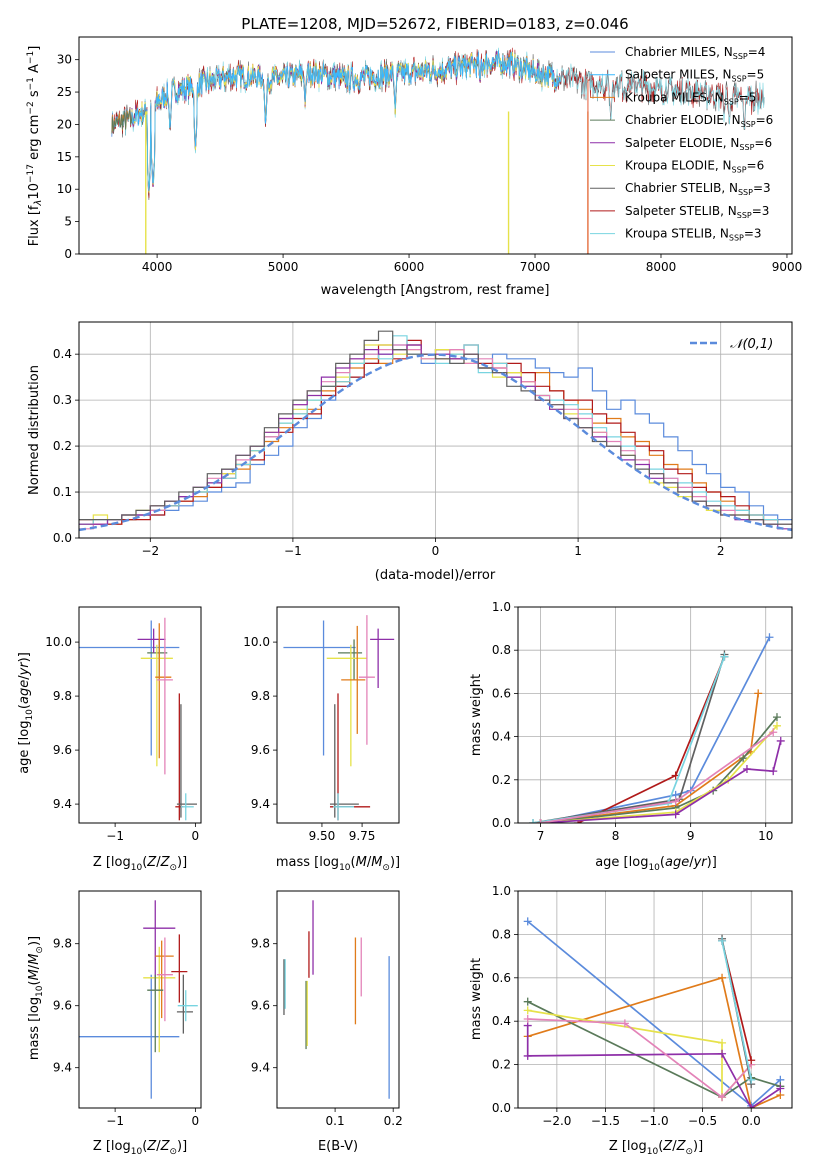  What do you see at coordinates (64, 189) in the screenshot?
I see `y-tick-label: 10` at bounding box center [64, 189].